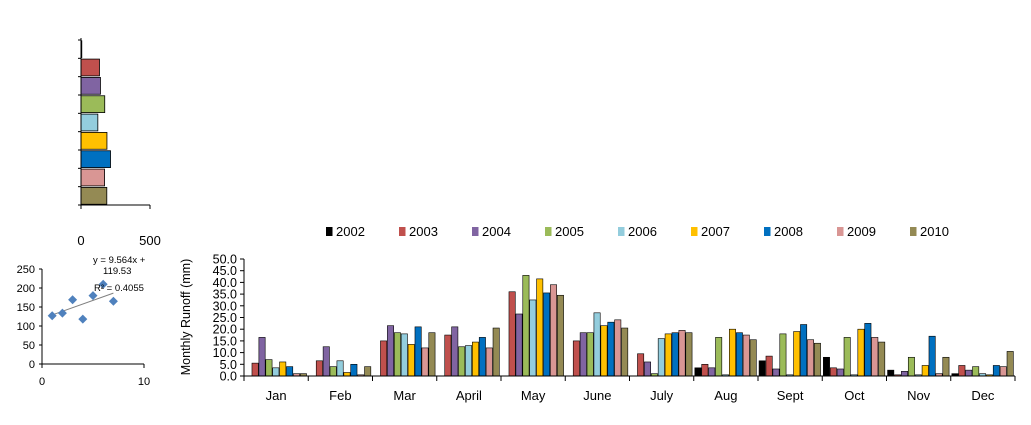 This screenshot has height=425, width=1031. What do you see at coordinates (725, 395) in the screenshot?
I see `month-label-Aug: Aug` at bounding box center [725, 395].